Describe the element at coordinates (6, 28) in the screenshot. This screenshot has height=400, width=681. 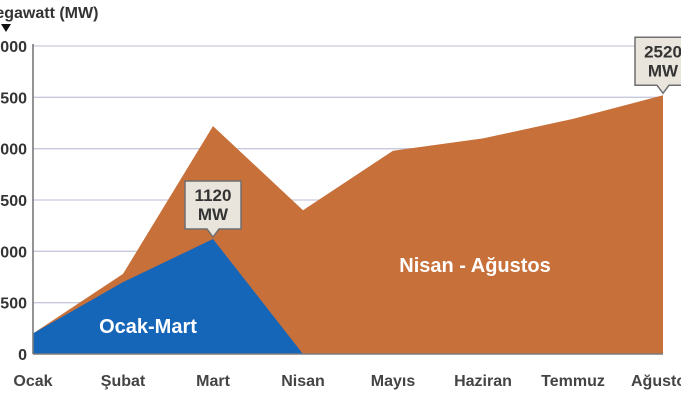
I see `y-axis-arrow-icon` at that location.